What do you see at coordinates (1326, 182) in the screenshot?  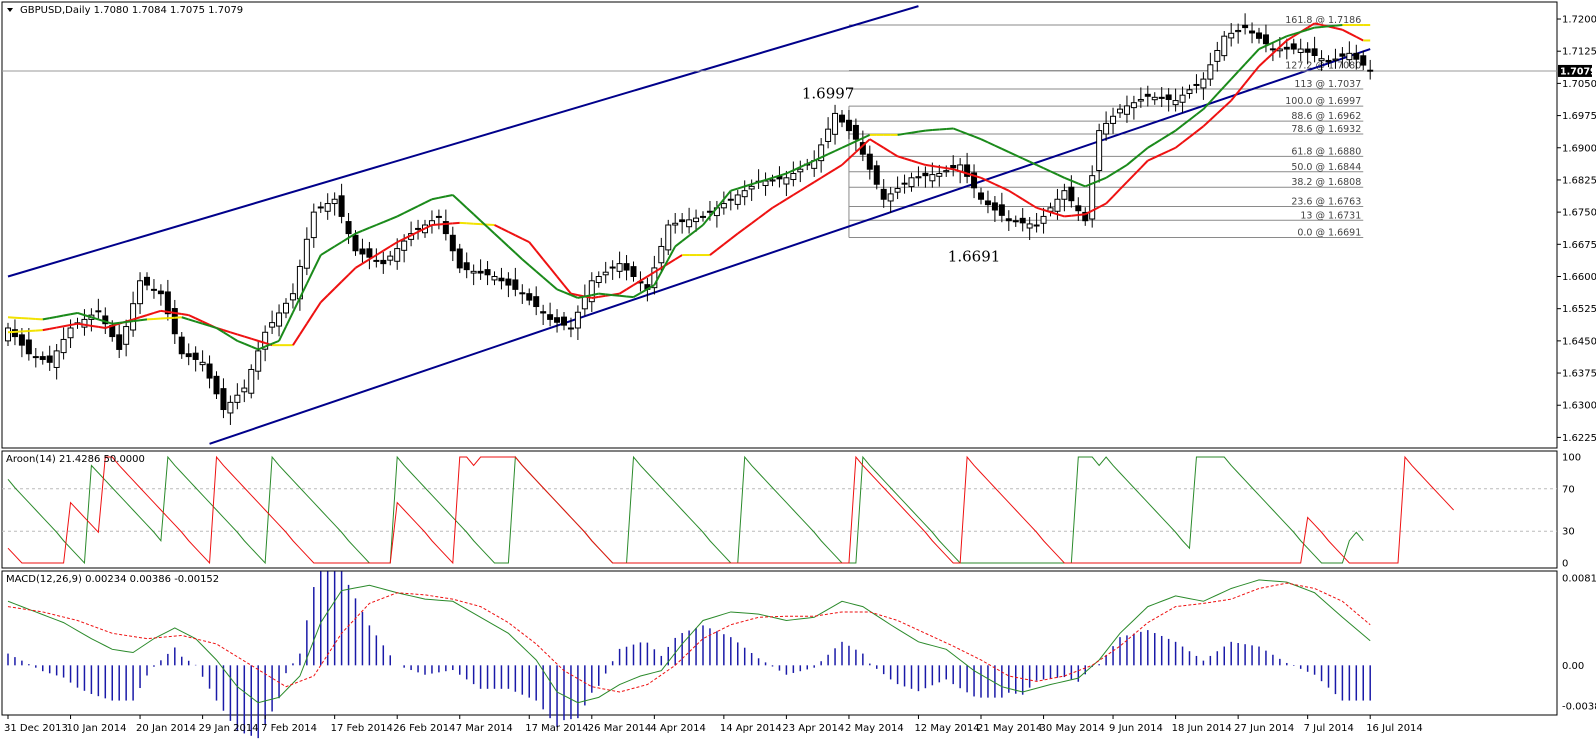 I see `fib-level-label: 38.2 @ 1.6808` at bounding box center [1326, 182].